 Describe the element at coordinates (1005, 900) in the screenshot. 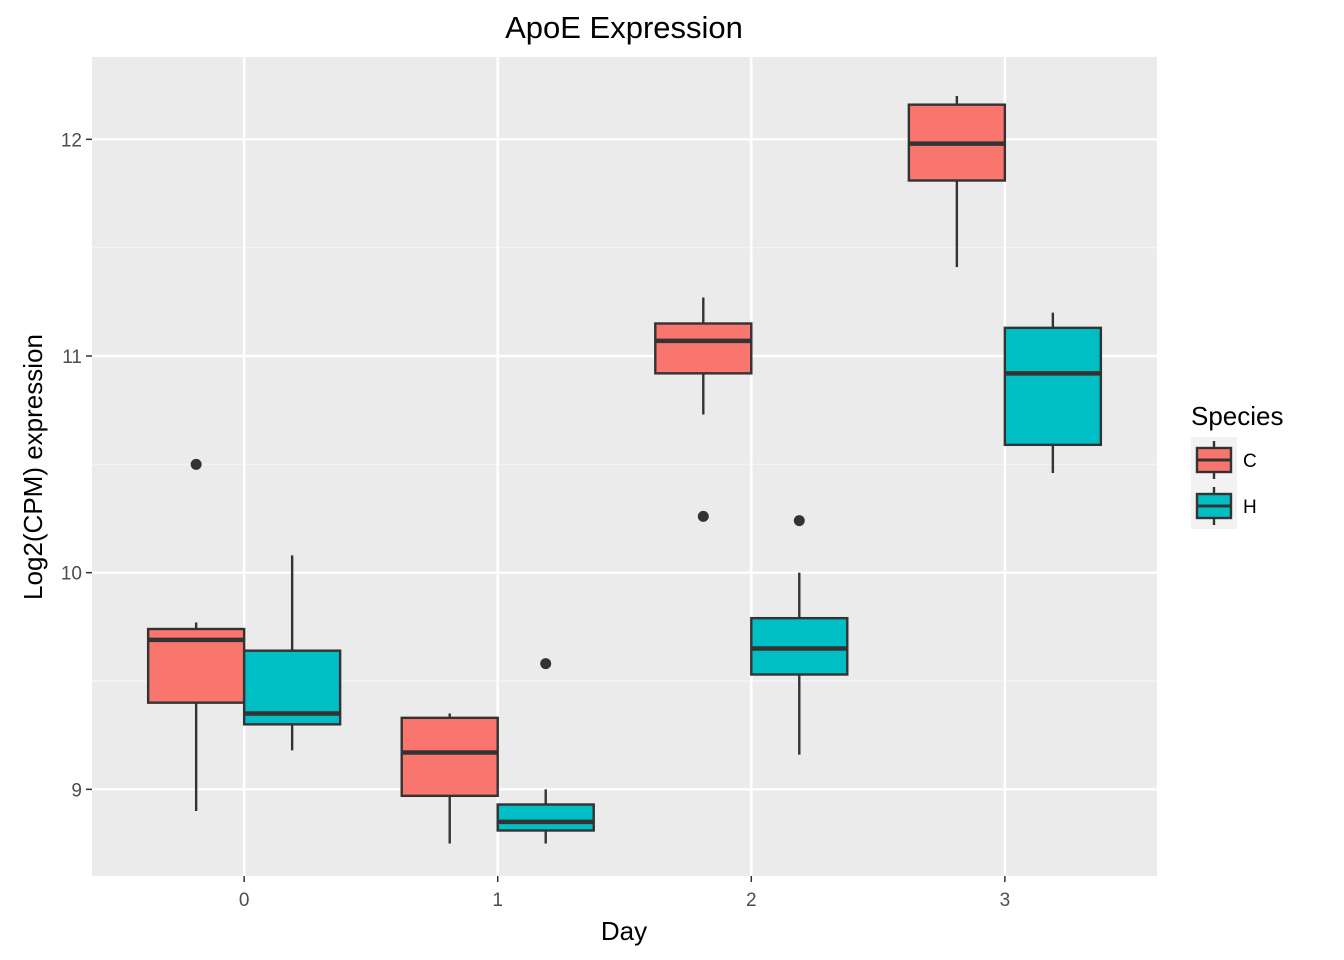

I see `x-tick-label: 3` at that location.